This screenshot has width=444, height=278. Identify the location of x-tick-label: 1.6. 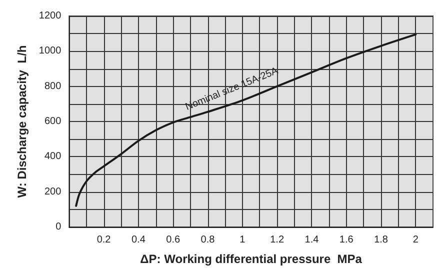
(346, 240).